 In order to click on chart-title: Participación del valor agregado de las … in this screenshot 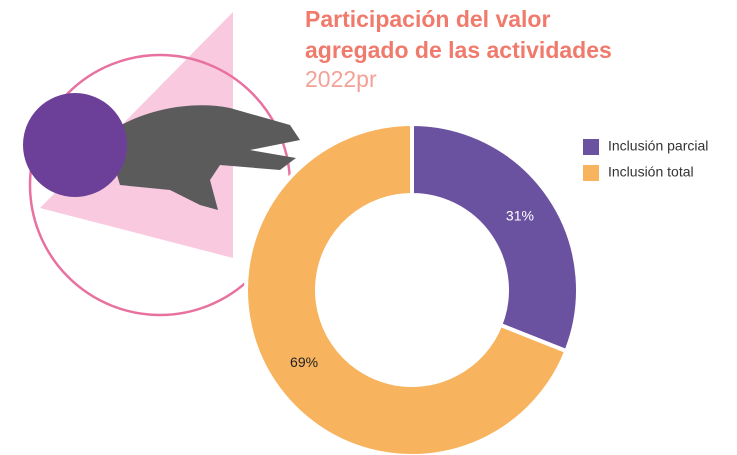, I will do `click(458, 34)`.